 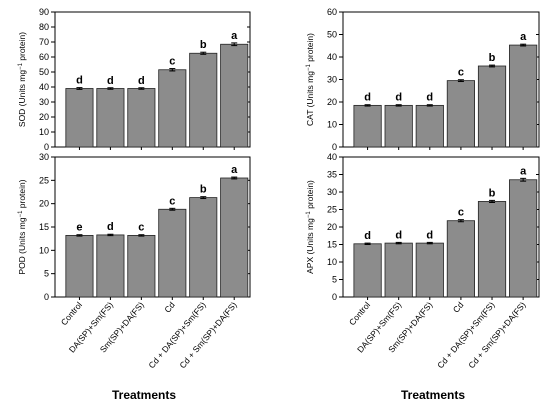 I want to click on x-axis-title-right: Treatments, so click(x=433, y=395).